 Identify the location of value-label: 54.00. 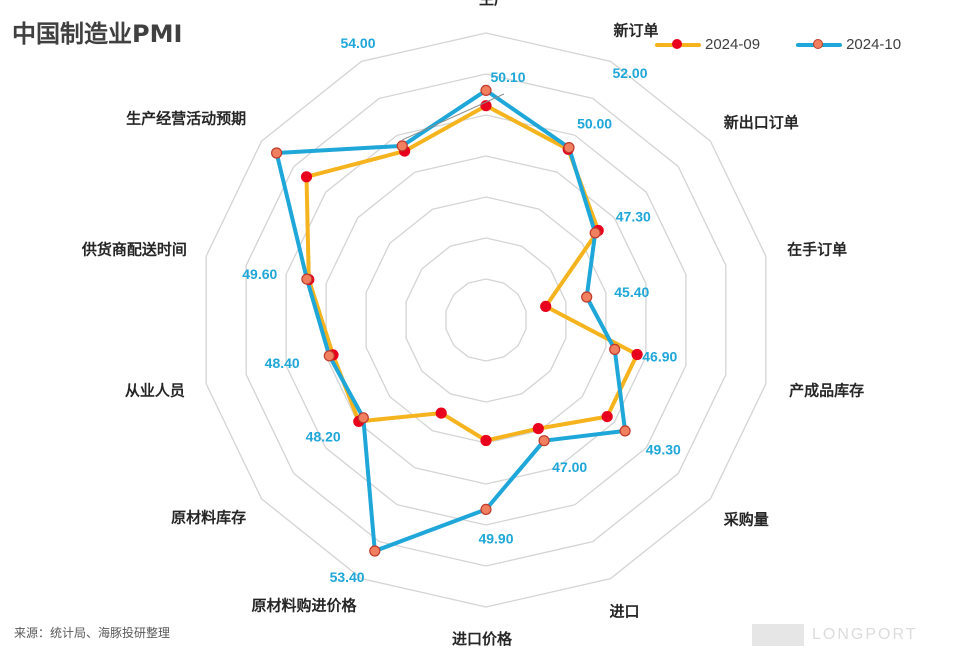
(357, 43).